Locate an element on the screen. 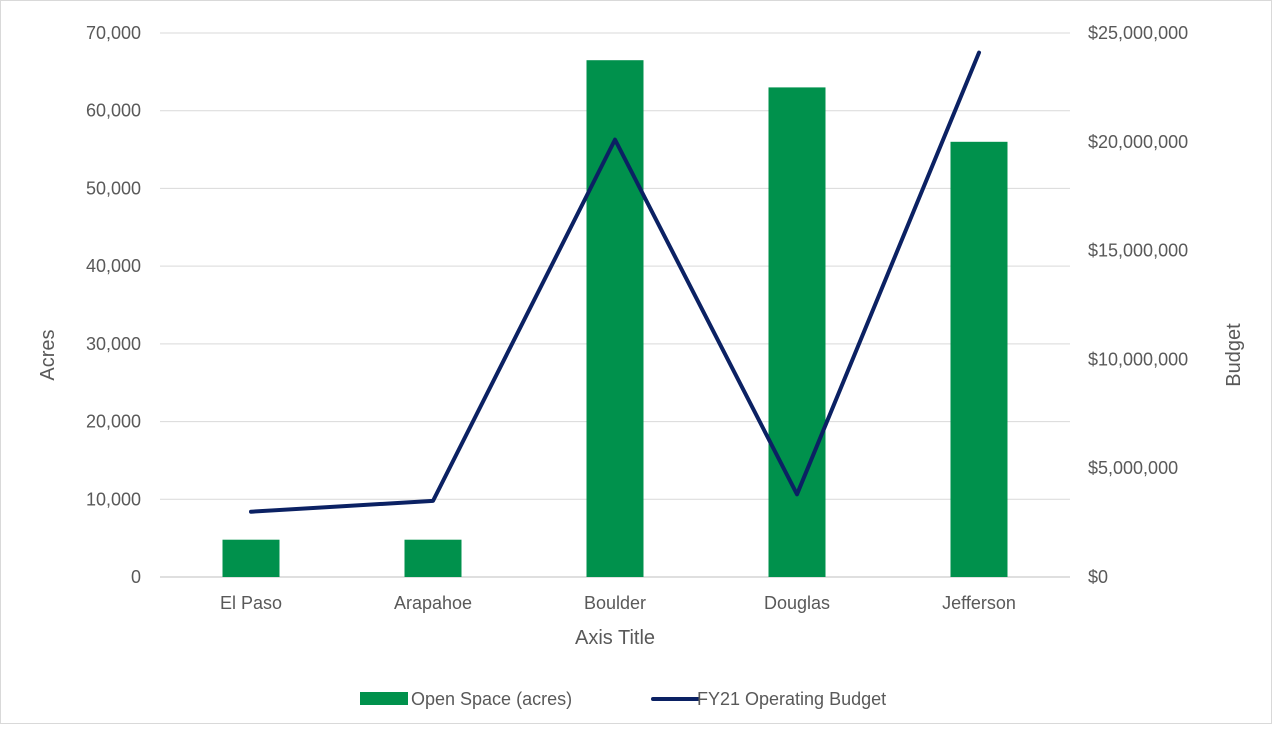 This screenshot has width=1277, height=730. right-tick-label: $10,000,000 is located at coordinates (1138, 359).